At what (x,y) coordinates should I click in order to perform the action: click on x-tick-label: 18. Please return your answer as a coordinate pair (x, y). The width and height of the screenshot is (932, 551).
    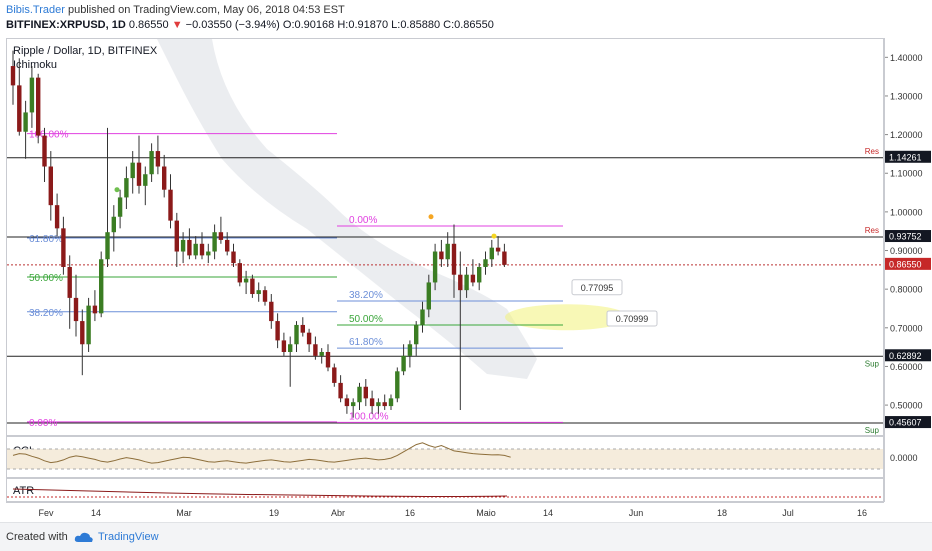
    Looking at the image, I should click on (722, 513).